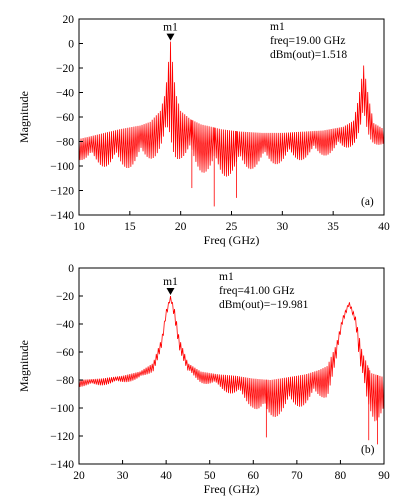  I want to click on panel-b-annotation-line-2: freq=41.00 GHz, so click(256, 291).